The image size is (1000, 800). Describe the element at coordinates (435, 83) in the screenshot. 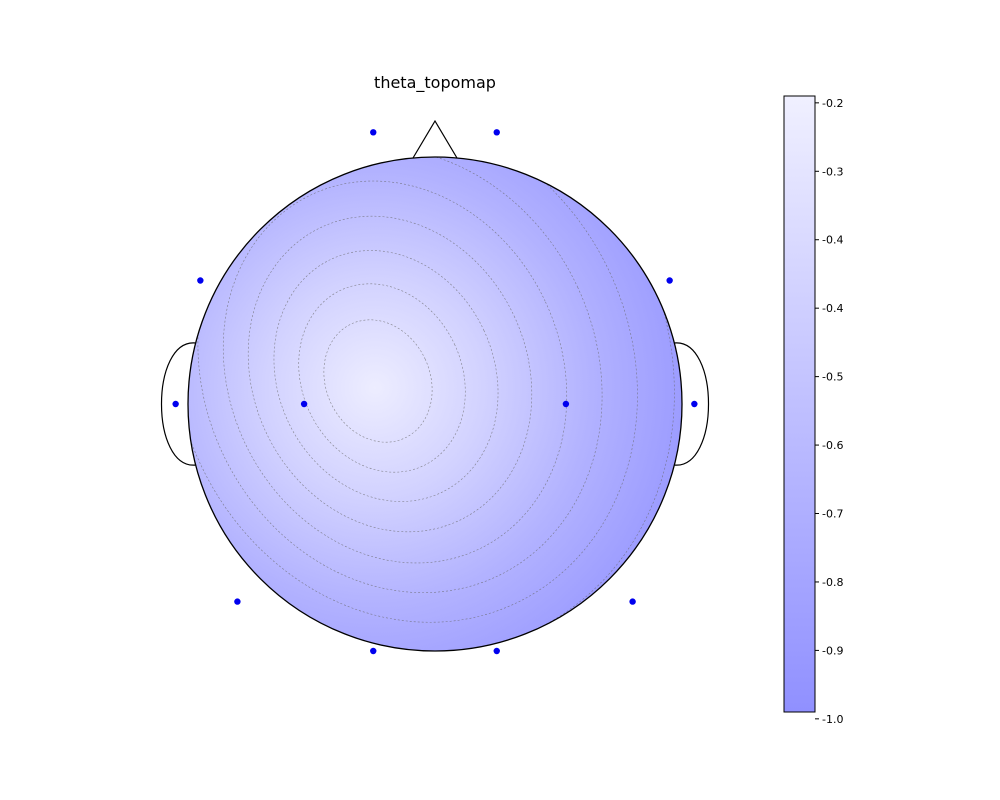

I see `chart-title: theta_topomap` at that location.